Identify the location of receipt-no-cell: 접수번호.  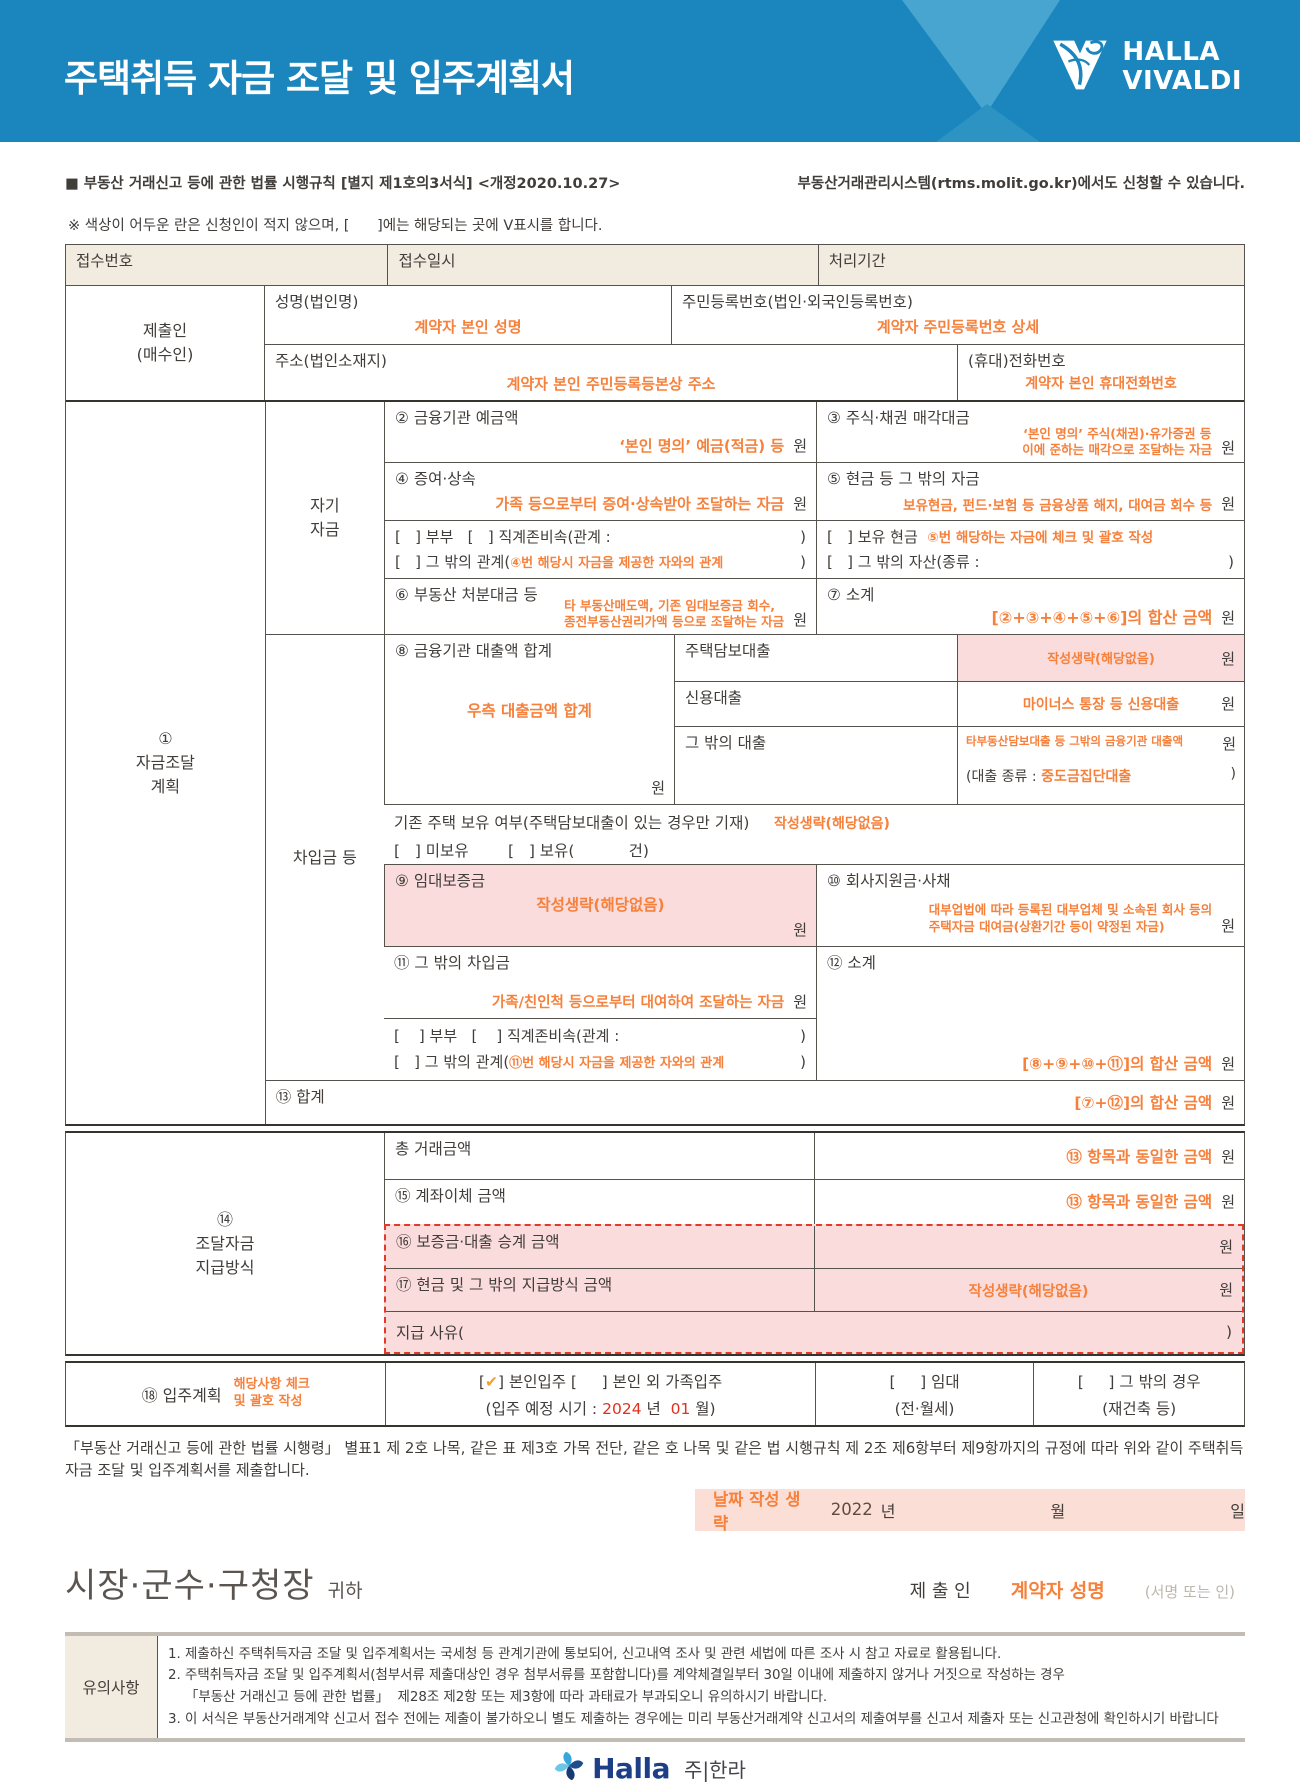
(105, 261).